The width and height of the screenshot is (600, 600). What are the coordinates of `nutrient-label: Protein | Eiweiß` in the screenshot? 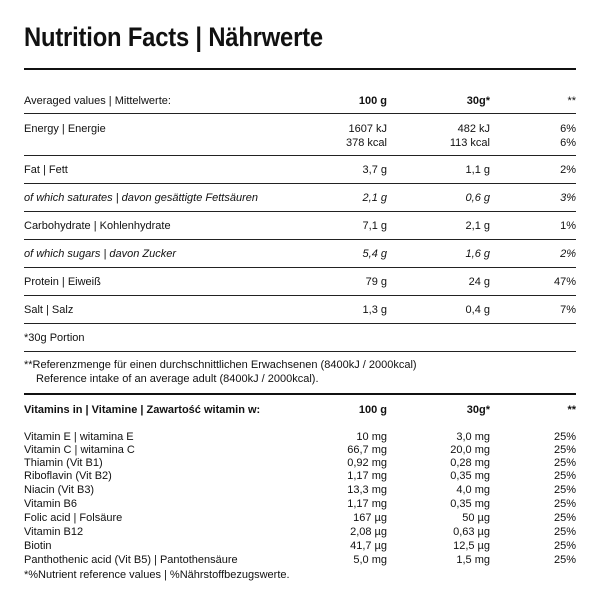 It's located at (62, 282).